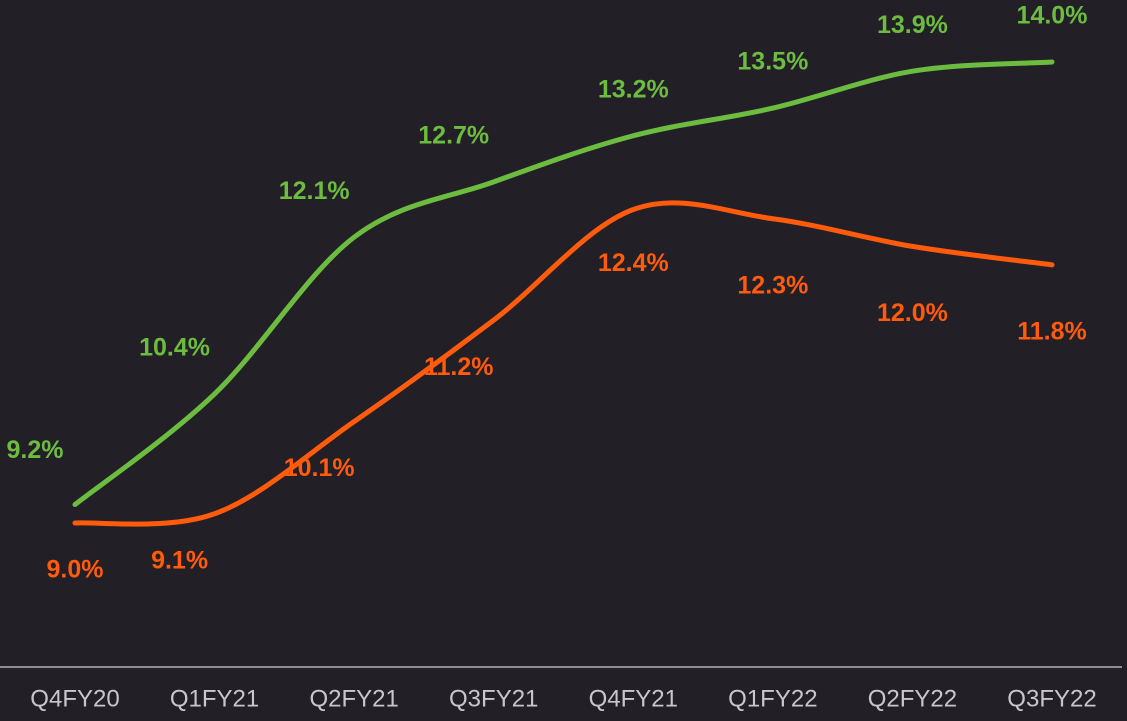  Describe the element at coordinates (75, 570) in the screenshot. I see `data-label: 9.0%` at that location.